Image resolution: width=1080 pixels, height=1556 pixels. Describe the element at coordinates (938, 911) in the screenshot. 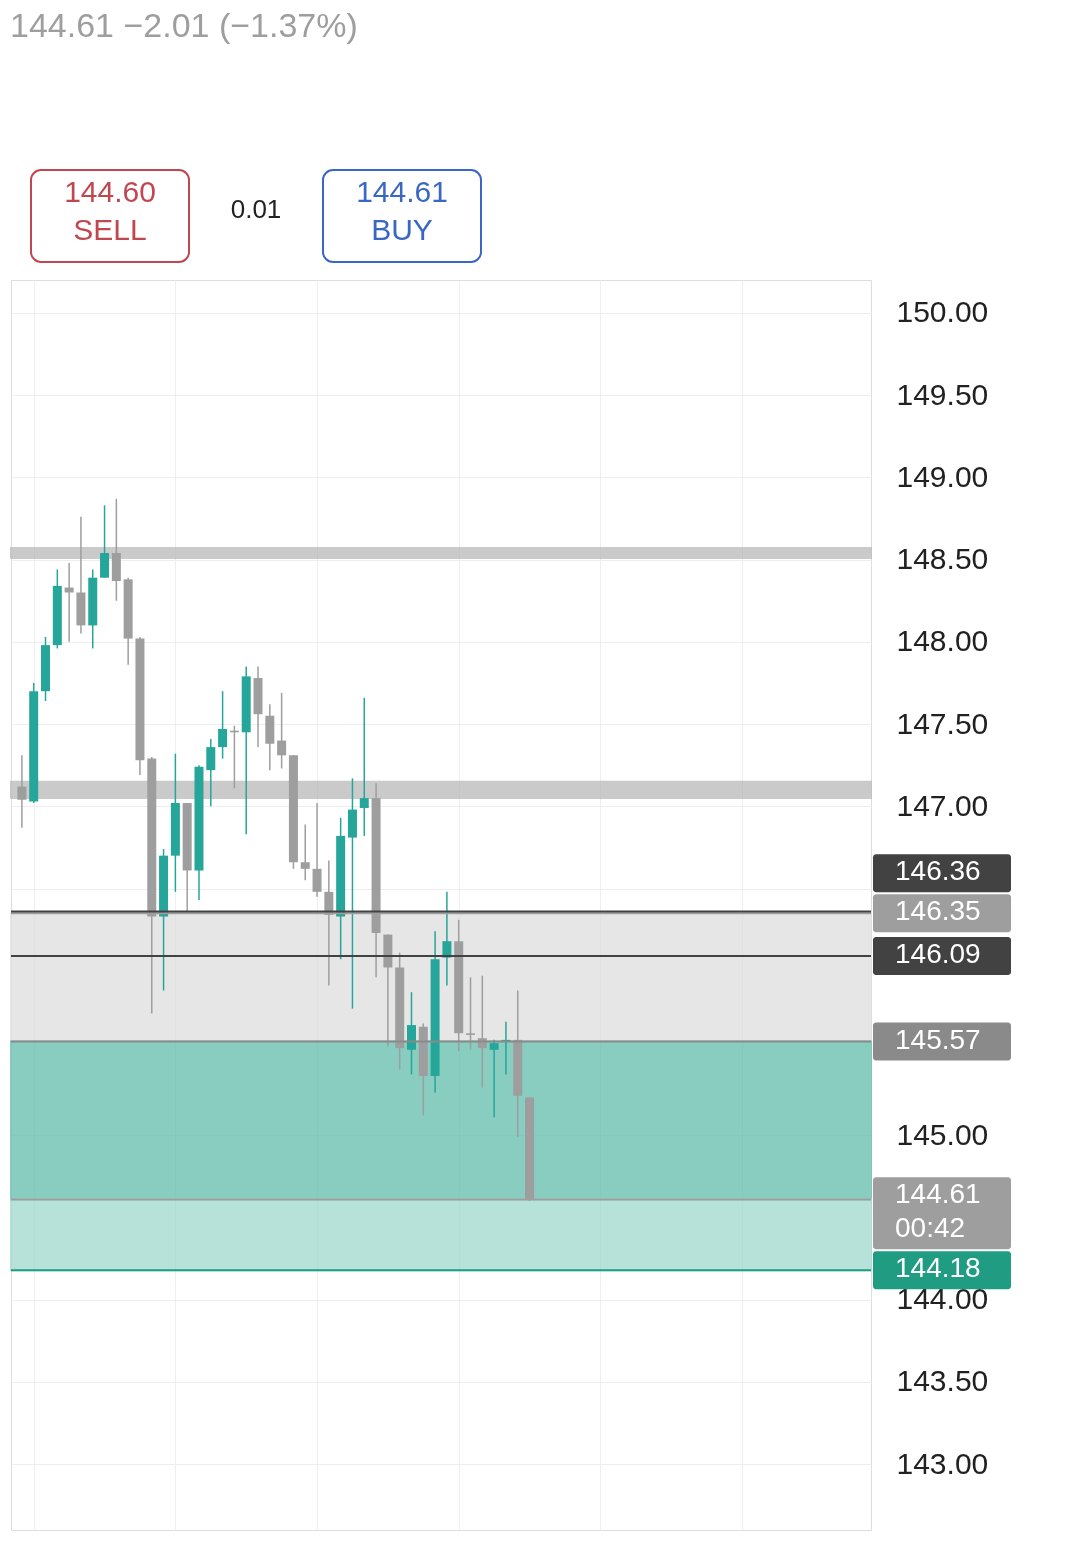

I see `ref-line-label: 146.35` at that location.